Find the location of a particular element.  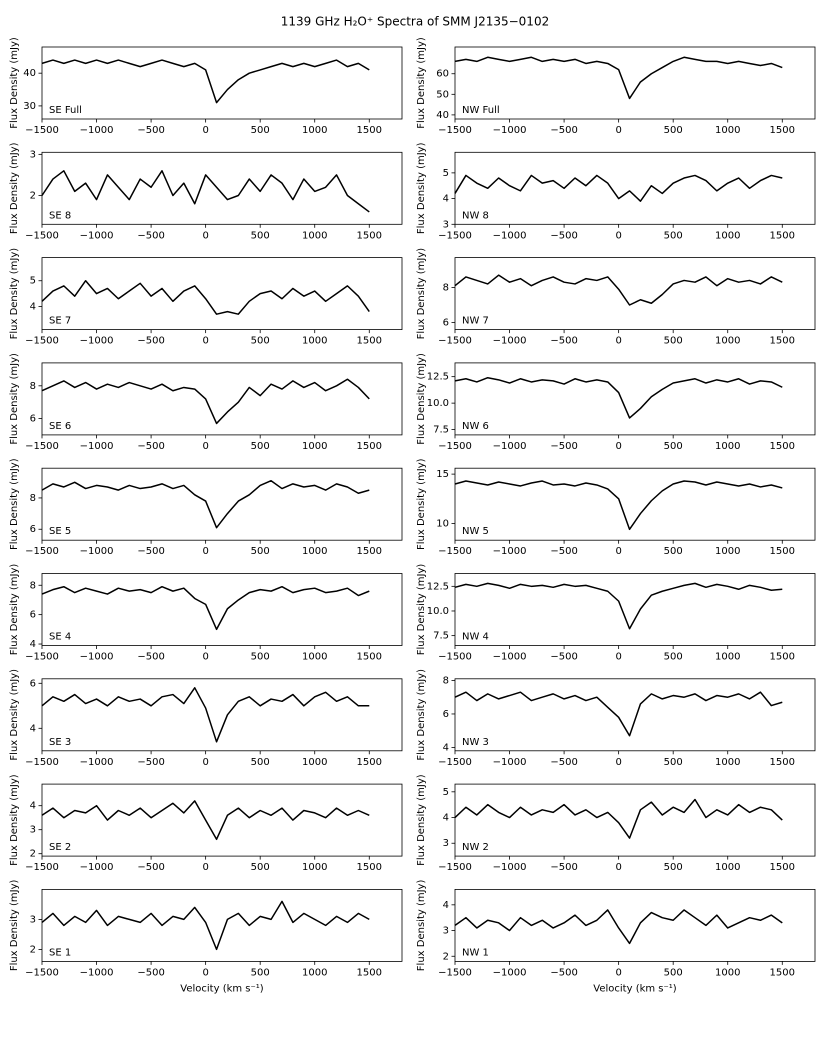

panel-label: SE 1 is located at coordinates (60, 952).